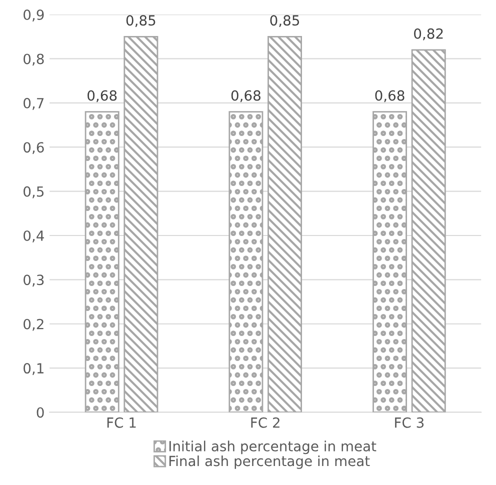  What do you see at coordinates (428, 34) in the screenshot?
I see `data-label: 0,82` at bounding box center [428, 34].